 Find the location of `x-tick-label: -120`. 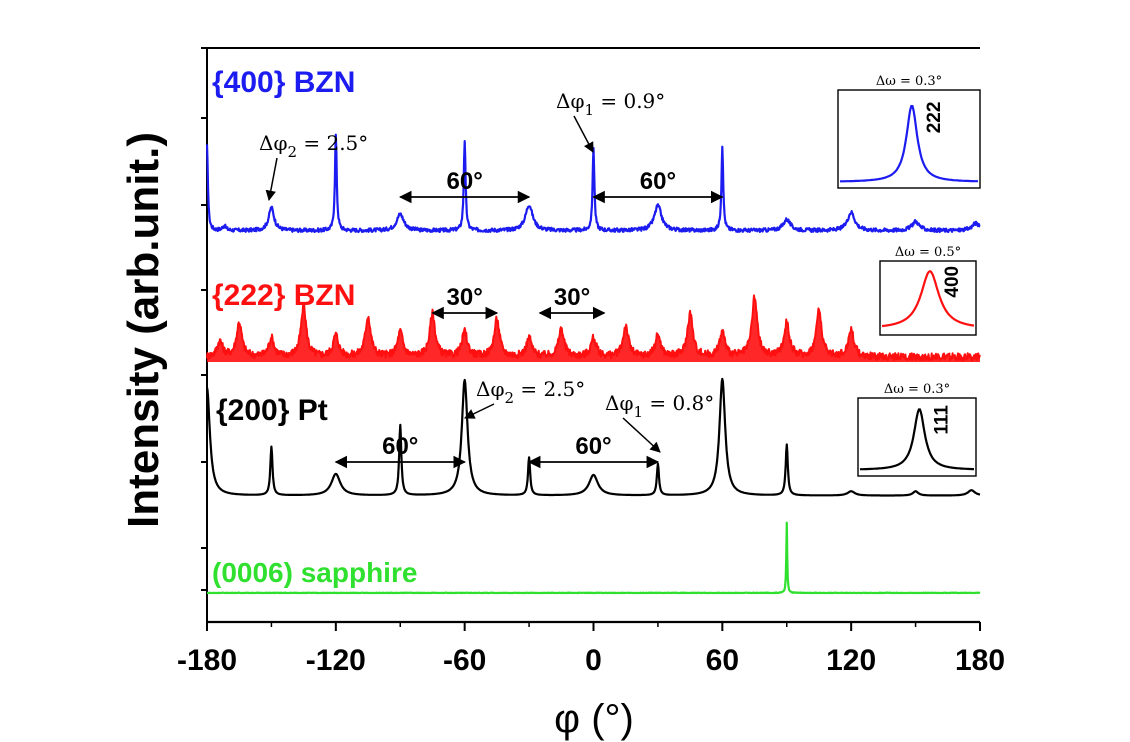

x-tick-label: -120 is located at coordinates (336, 660).